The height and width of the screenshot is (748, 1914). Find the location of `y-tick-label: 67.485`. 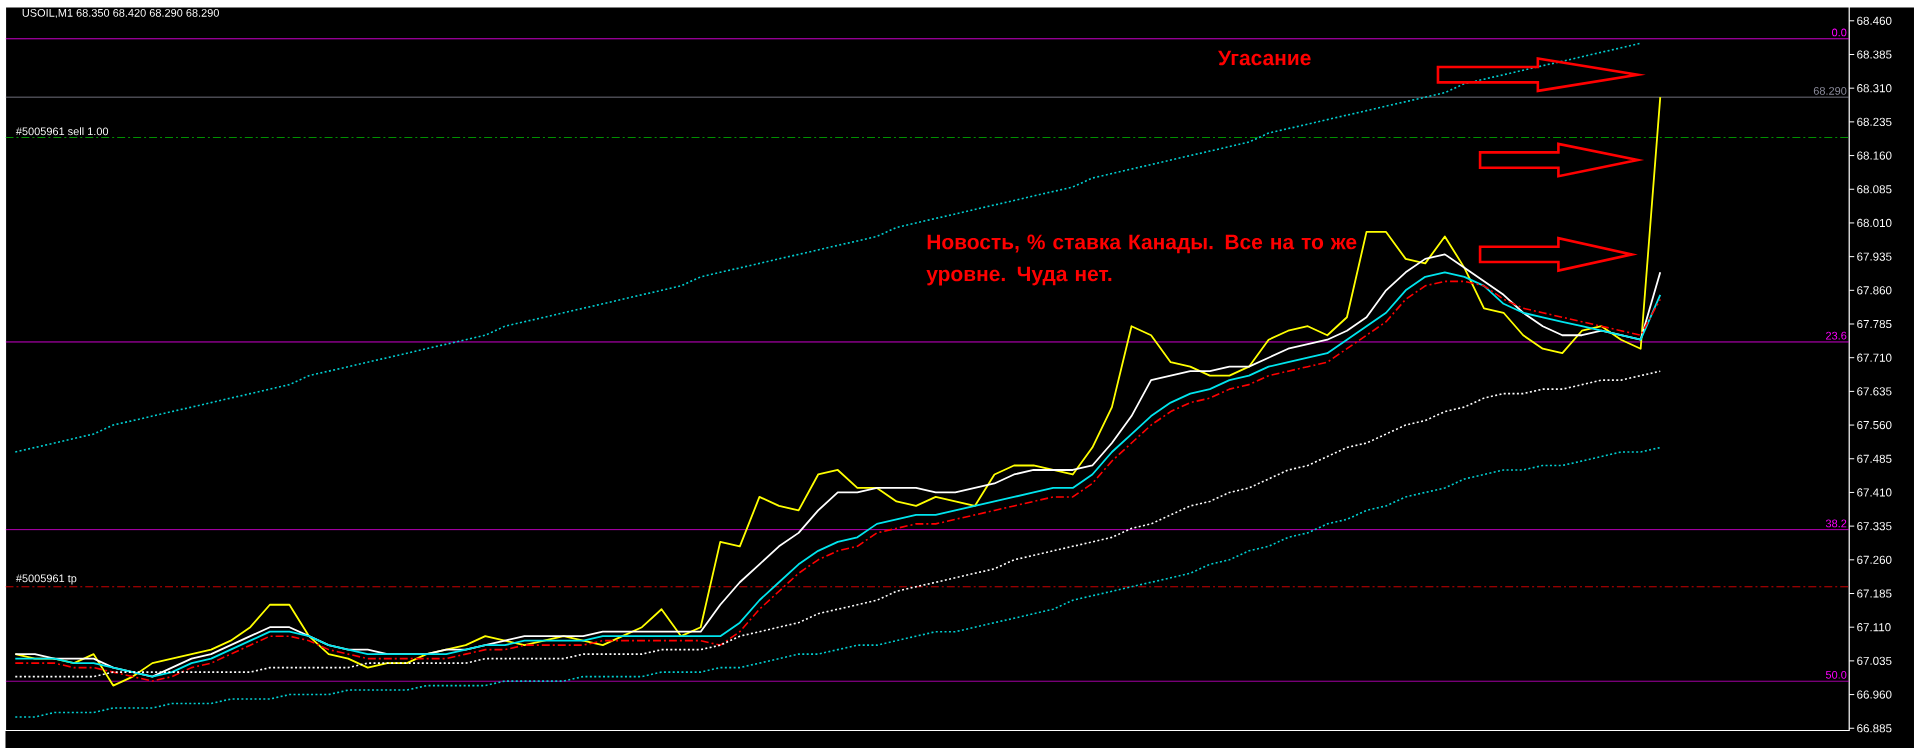

y-tick-label: 67.485 is located at coordinates (1874, 458).